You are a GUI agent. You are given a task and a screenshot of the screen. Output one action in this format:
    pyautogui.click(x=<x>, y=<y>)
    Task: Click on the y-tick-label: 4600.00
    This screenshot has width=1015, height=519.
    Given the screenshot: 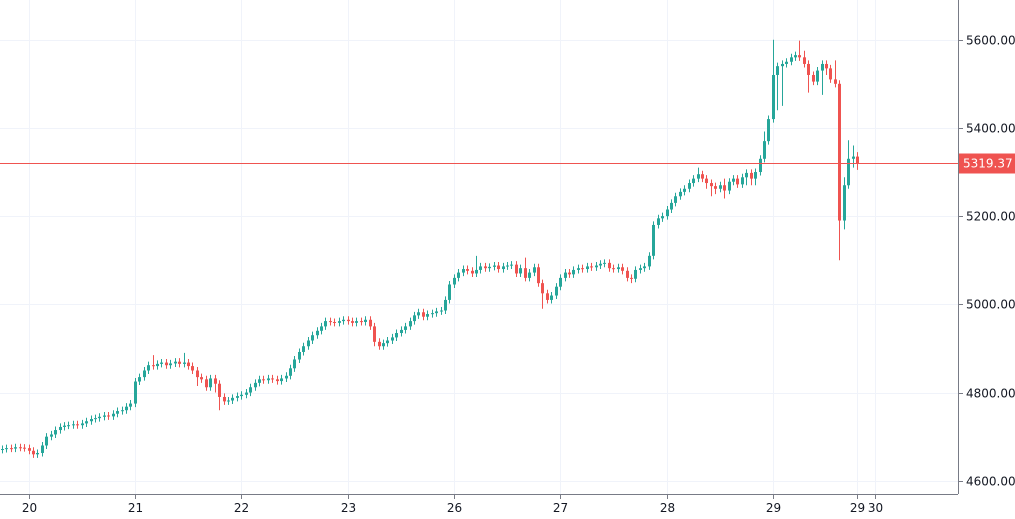 What is the action you would take?
    pyautogui.click(x=990, y=482)
    